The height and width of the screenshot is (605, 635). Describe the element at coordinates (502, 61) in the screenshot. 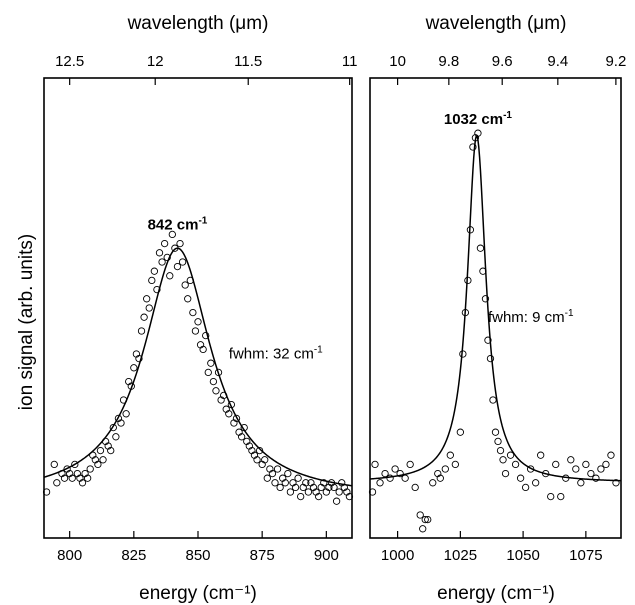

I see `top-tick-label-9.6: 9.6` at that location.